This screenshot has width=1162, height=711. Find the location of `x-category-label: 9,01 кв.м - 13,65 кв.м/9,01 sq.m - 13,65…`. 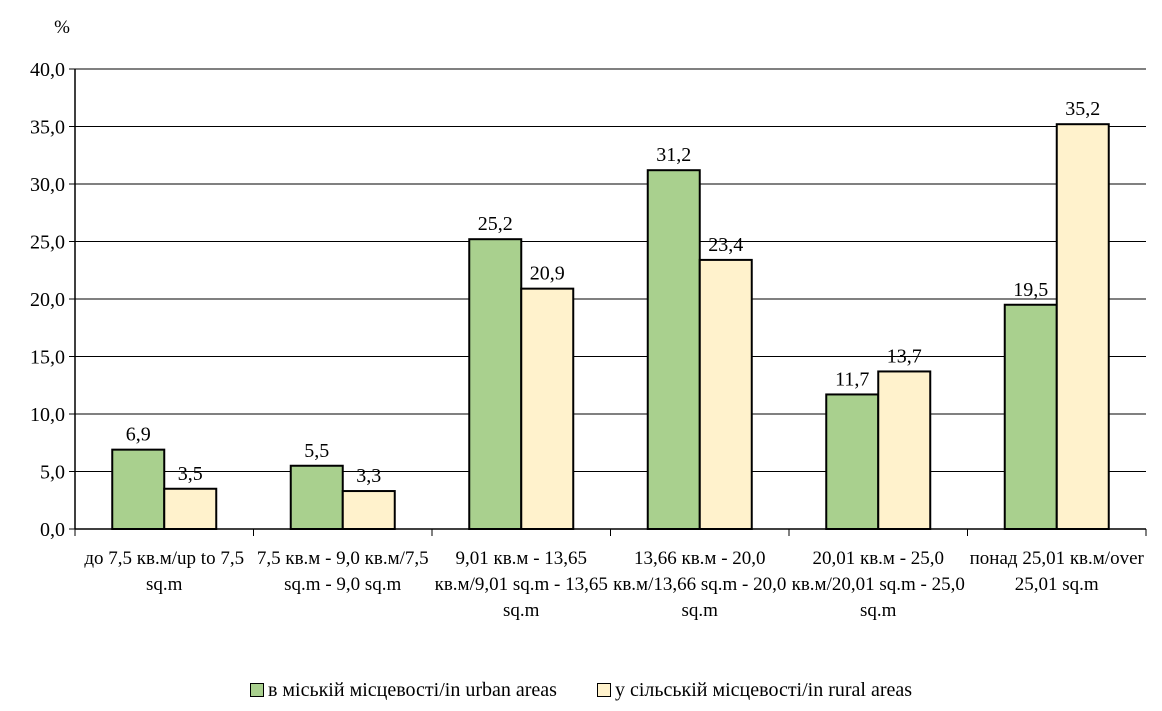

x-category-label: 9,01 кв.м - 13,65 кв.м/9,01 sq.m - 13,65… is located at coordinates (521, 584).